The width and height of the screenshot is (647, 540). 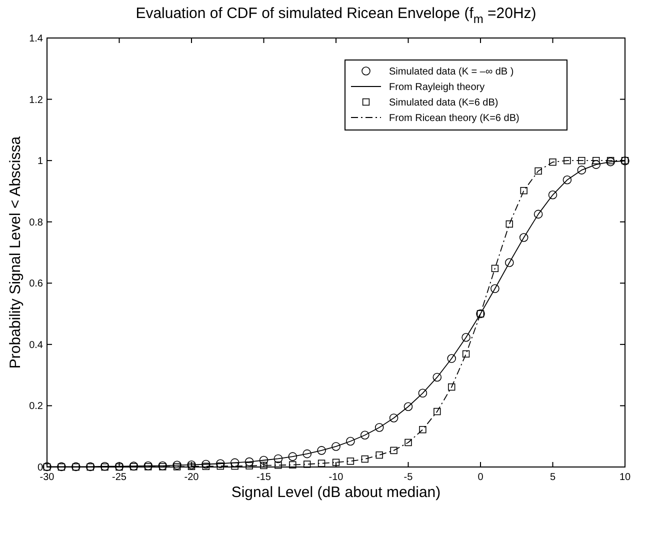 I want to click on y-tick-label: 0, so click(x=40, y=468).